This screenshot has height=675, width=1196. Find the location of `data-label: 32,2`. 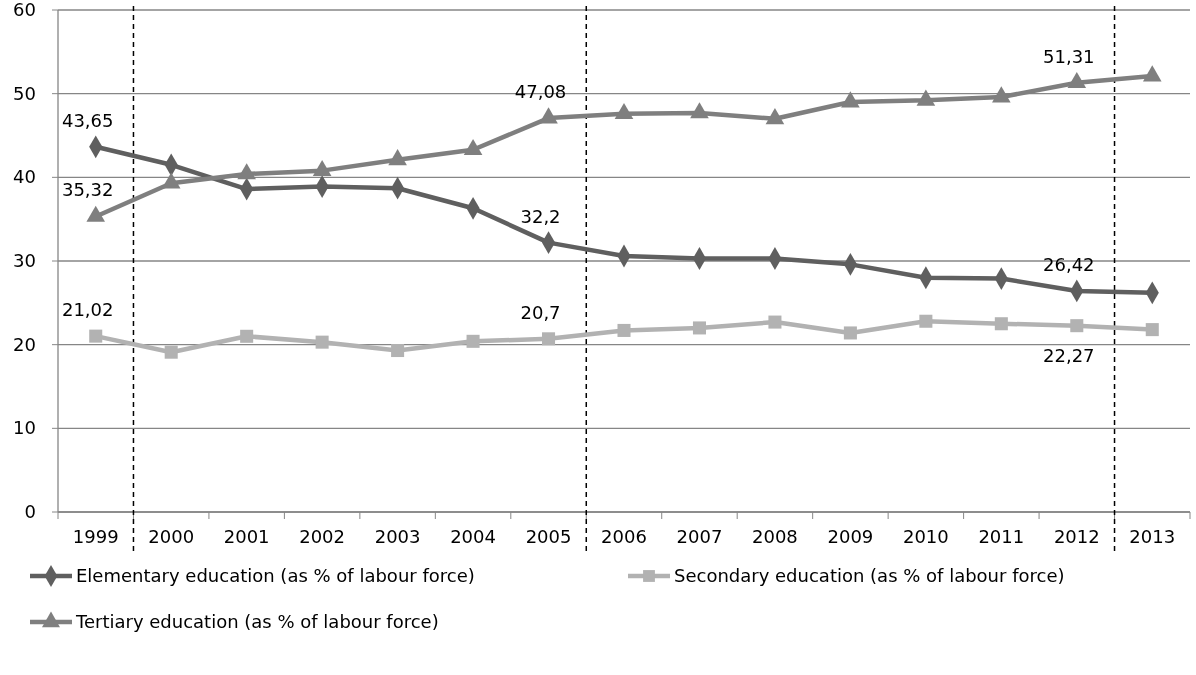

data-label: 32,2 is located at coordinates (540, 216).